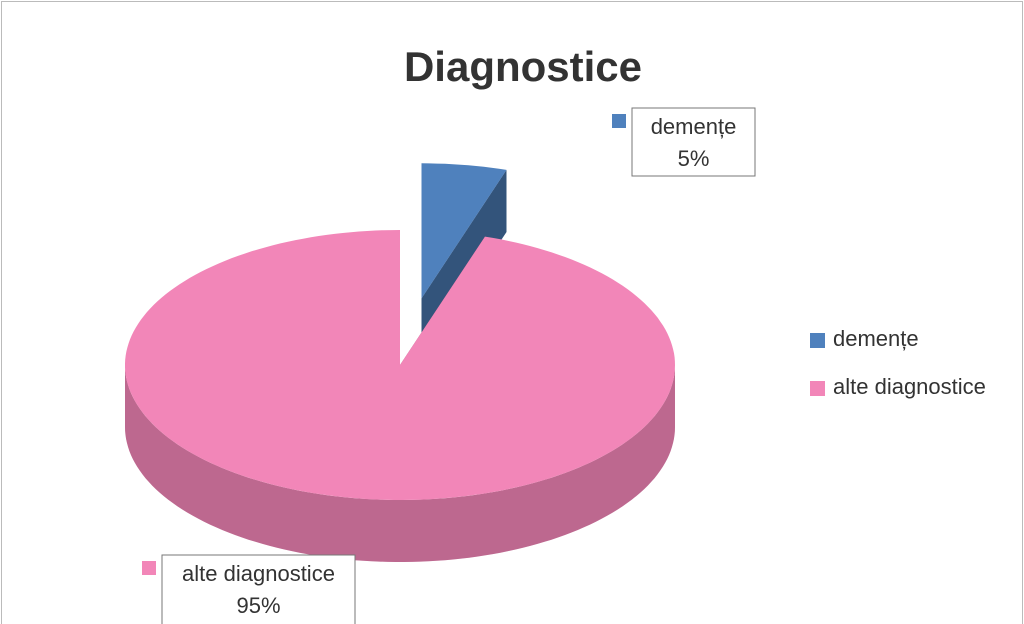 The width and height of the screenshot is (1024, 624). What do you see at coordinates (694, 126) in the screenshot?
I see `data-label-name: demențe` at bounding box center [694, 126].